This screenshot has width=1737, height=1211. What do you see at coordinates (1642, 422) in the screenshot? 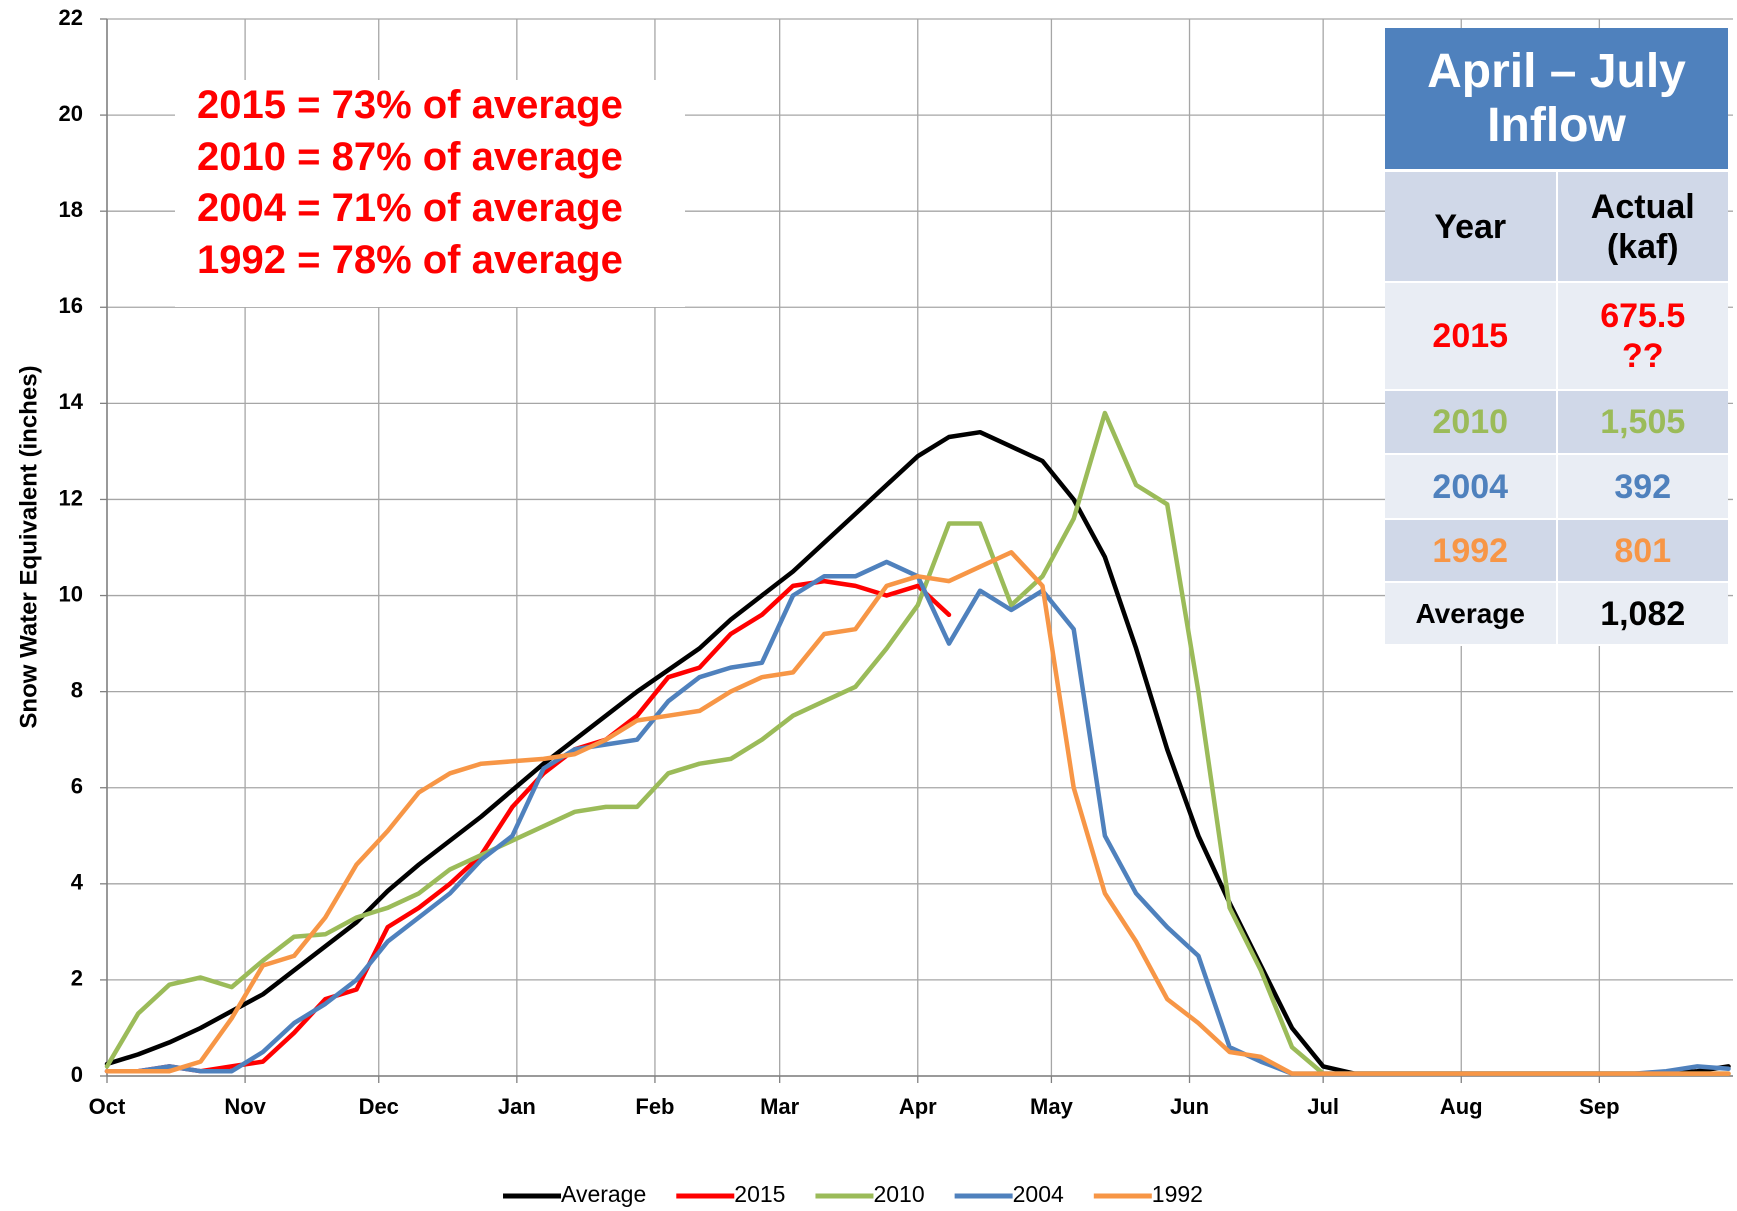
I see `table-cell: 1,505` at bounding box center [1642, 422].